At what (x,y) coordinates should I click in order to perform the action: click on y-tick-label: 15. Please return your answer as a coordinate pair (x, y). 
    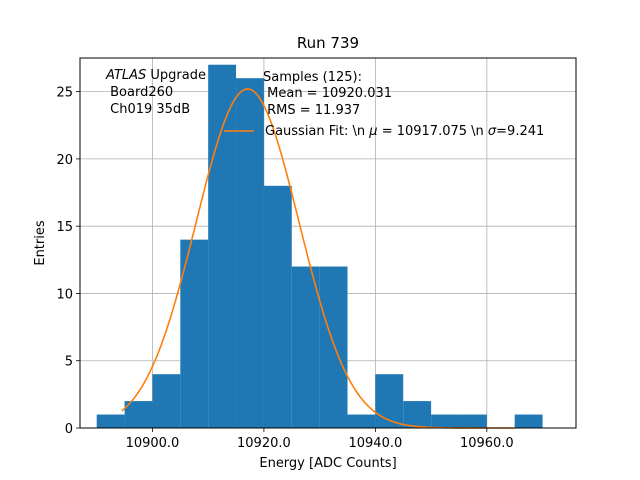
    Looking at the image, I should click on (64, 227).